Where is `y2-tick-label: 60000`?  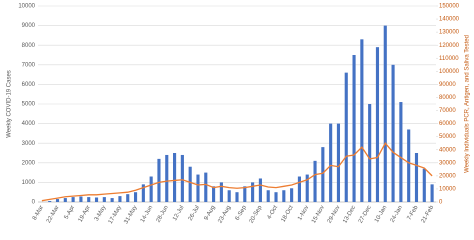 y2-tick-label: 60000 is located at coordinates (447, 124).